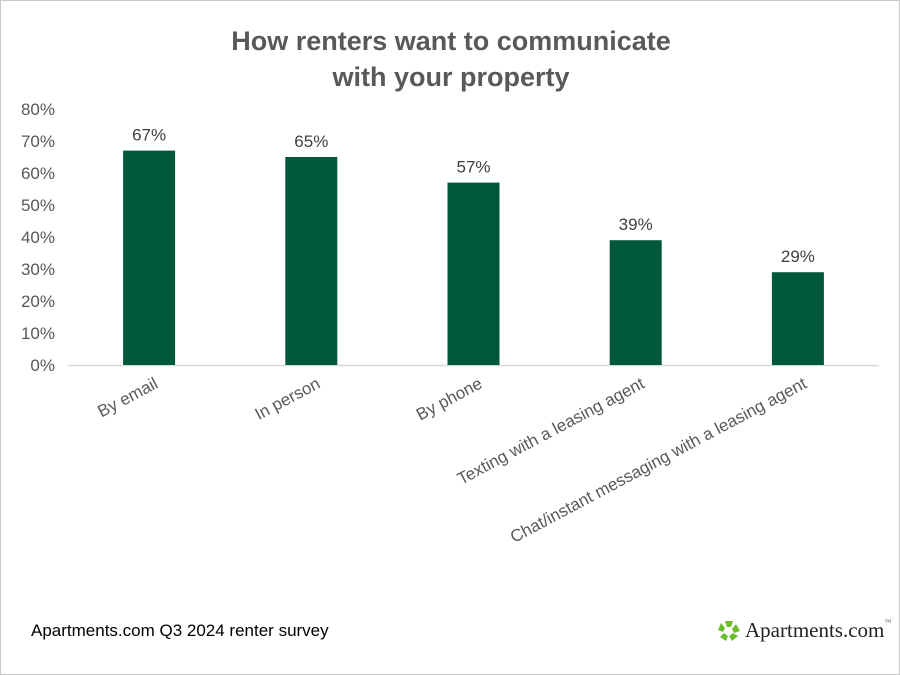  What do you see at coordinates (636, 224) in the screenshot?
I see `data-label: 39%` at bounding box center [636, 224].